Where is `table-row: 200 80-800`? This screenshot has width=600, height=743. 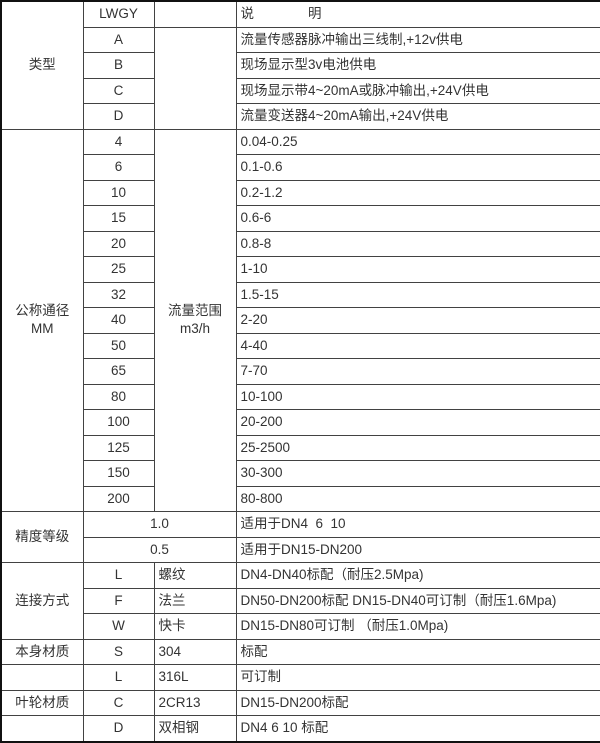 table-row: 200 80-800 is located at coordinates (300, 499).